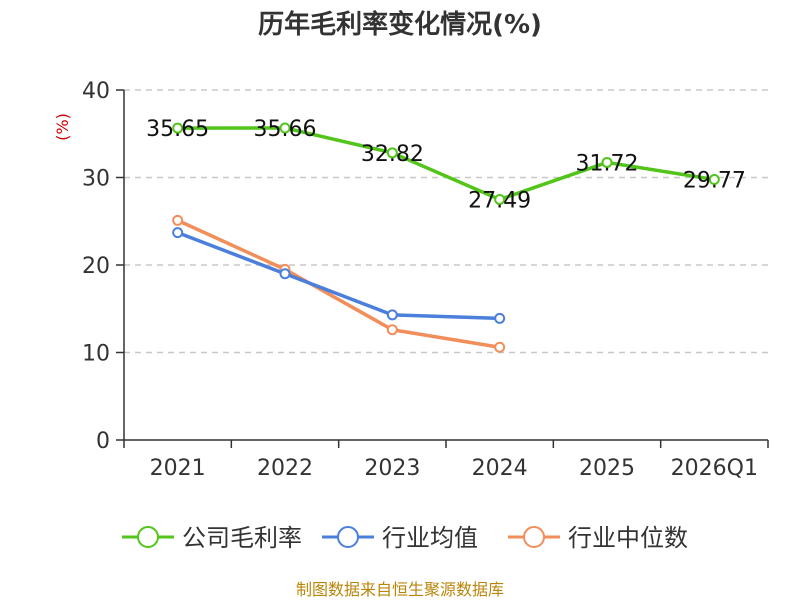  I want to click on x-tick-label: 2026Q1, so click(714, 468).